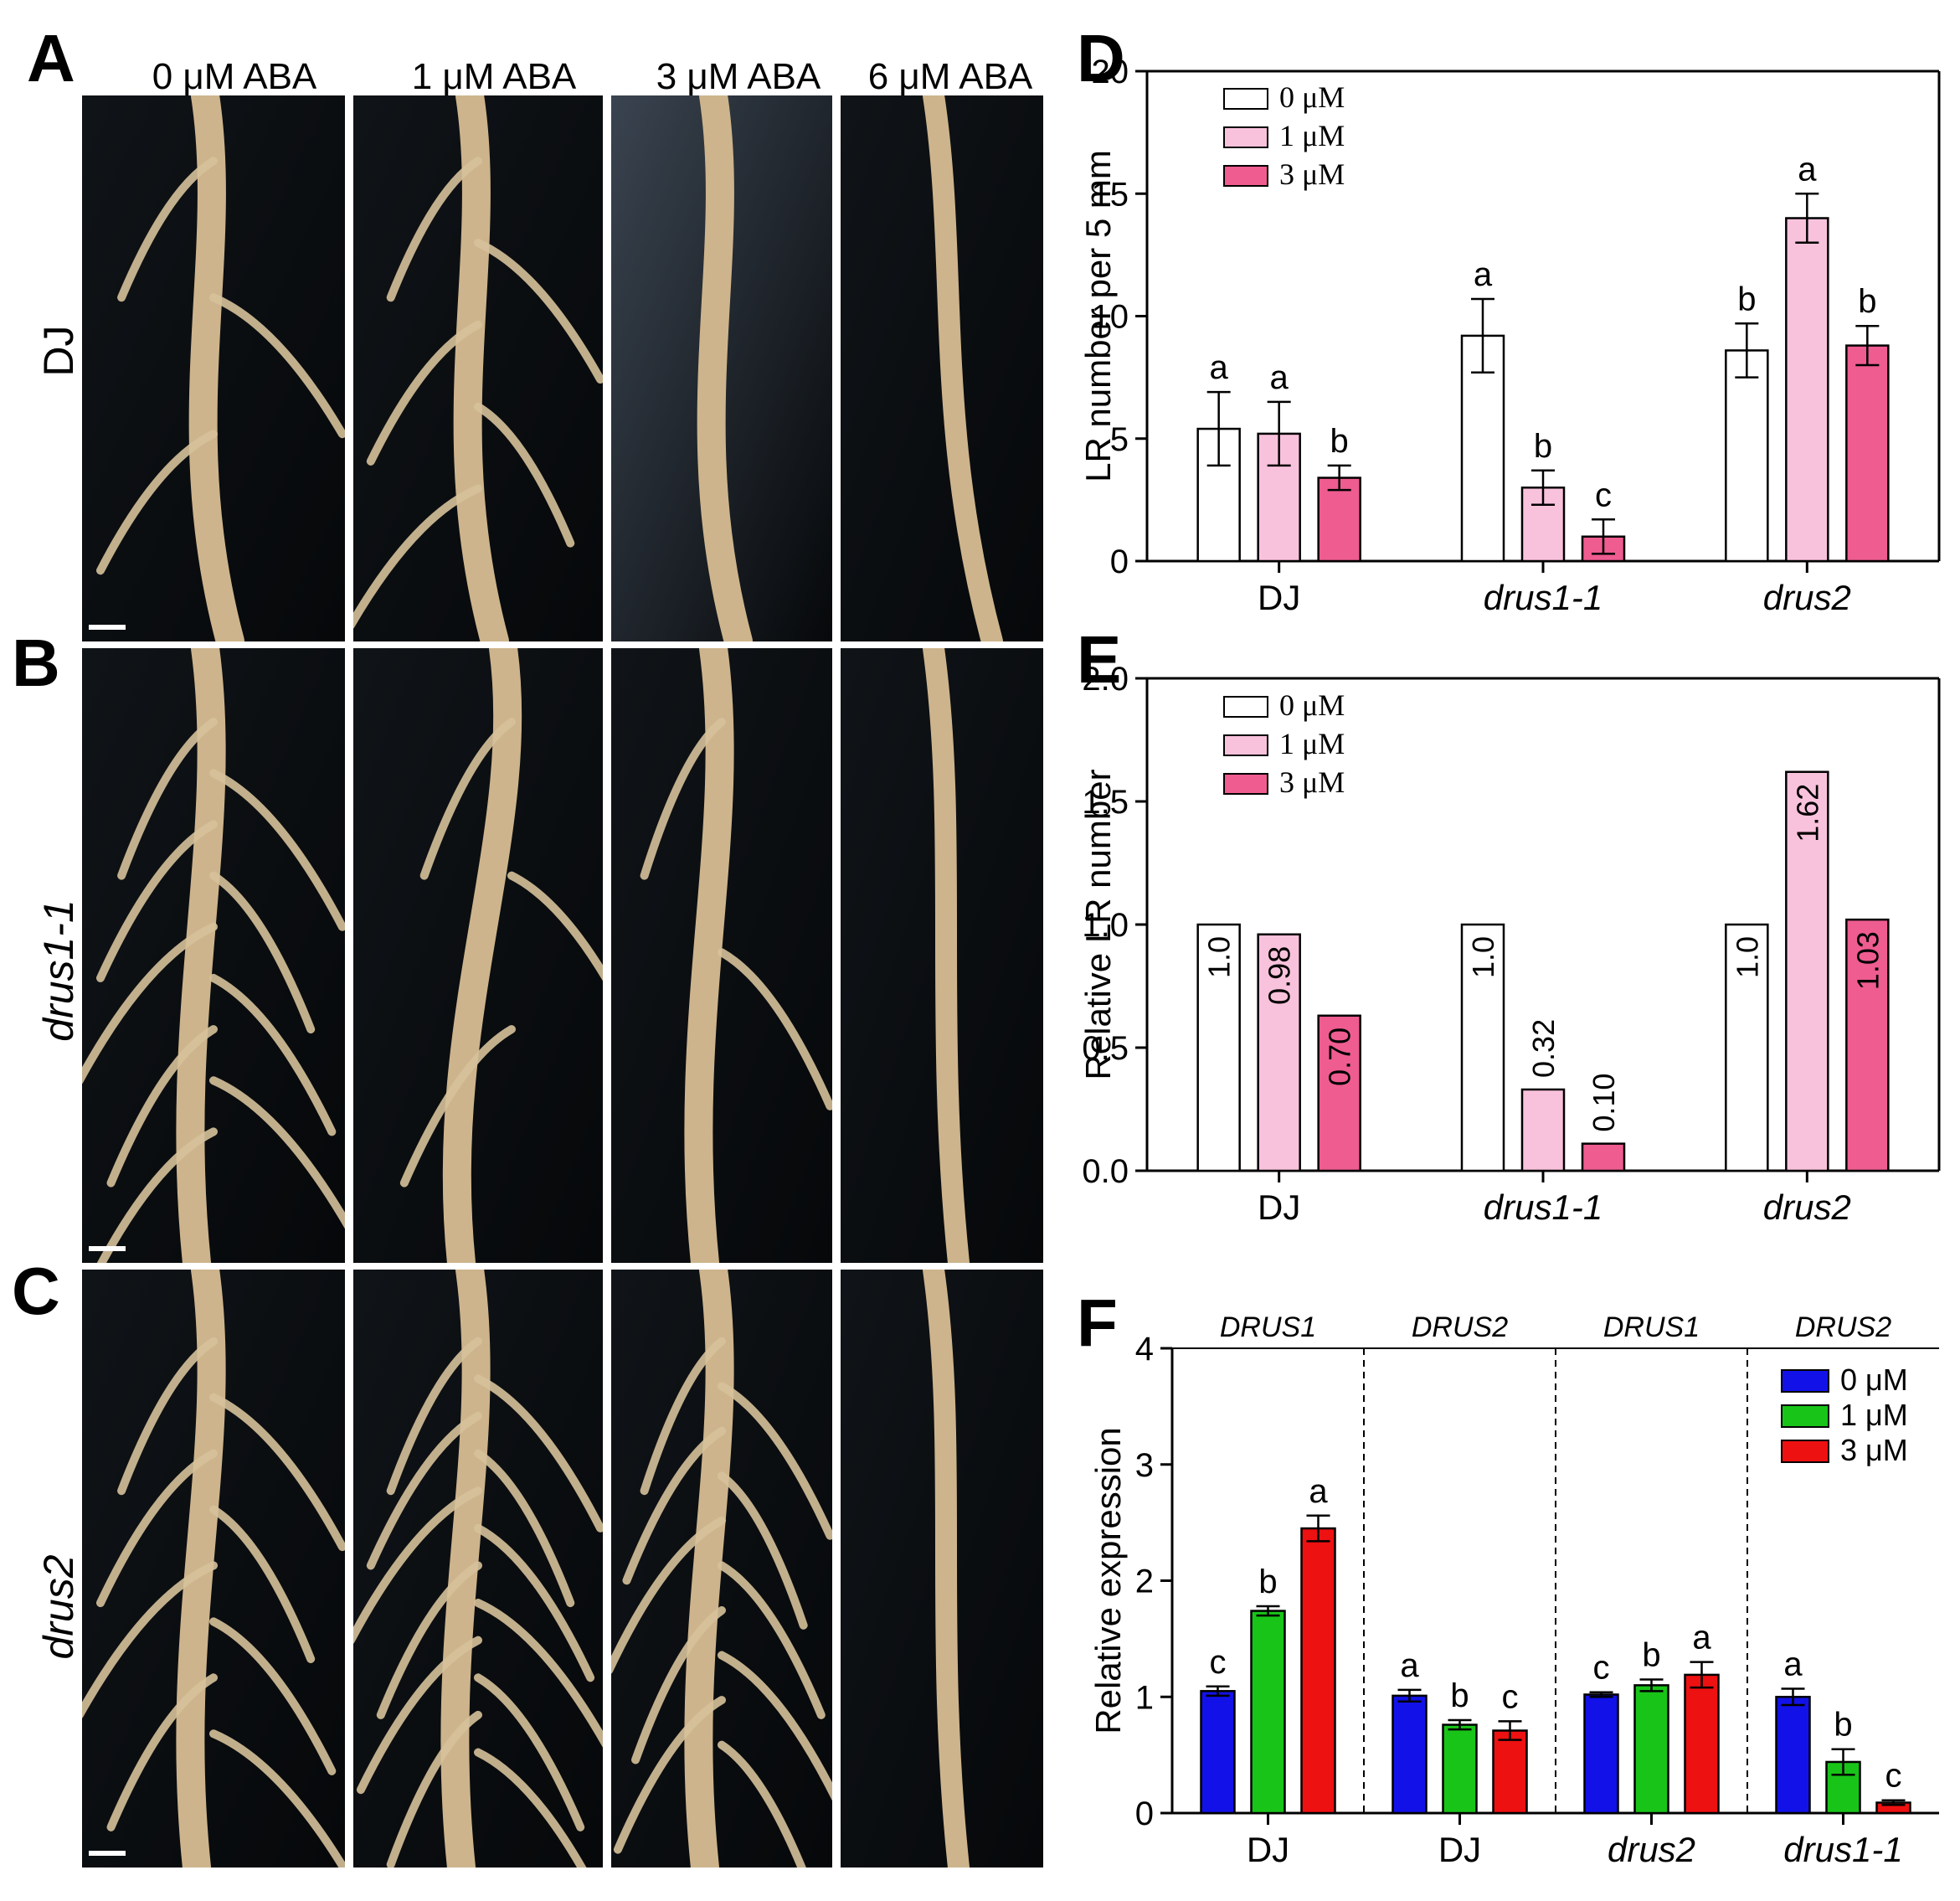 The width and height of the screenshot is (1960, 1901). I want to click on root-photo-dj-6um, so click(942, 368).